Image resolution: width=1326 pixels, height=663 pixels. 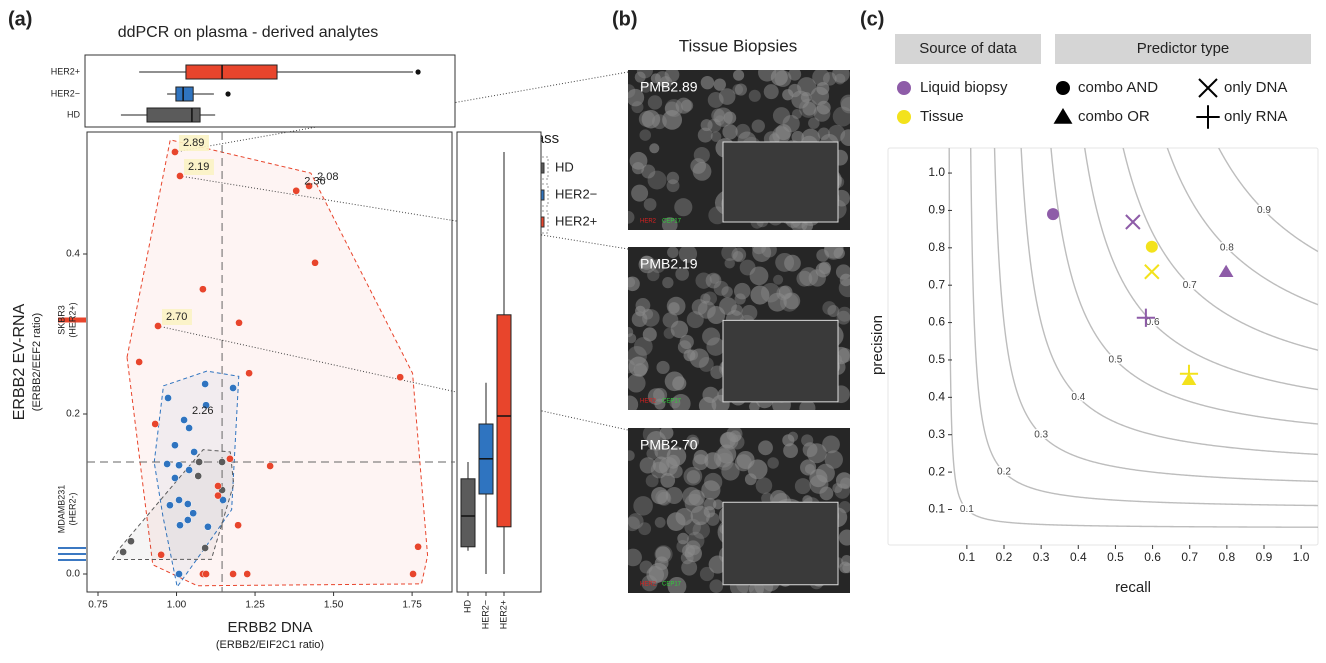 I want to click on x-axis-label: recall, so click(x=1133, y=587).